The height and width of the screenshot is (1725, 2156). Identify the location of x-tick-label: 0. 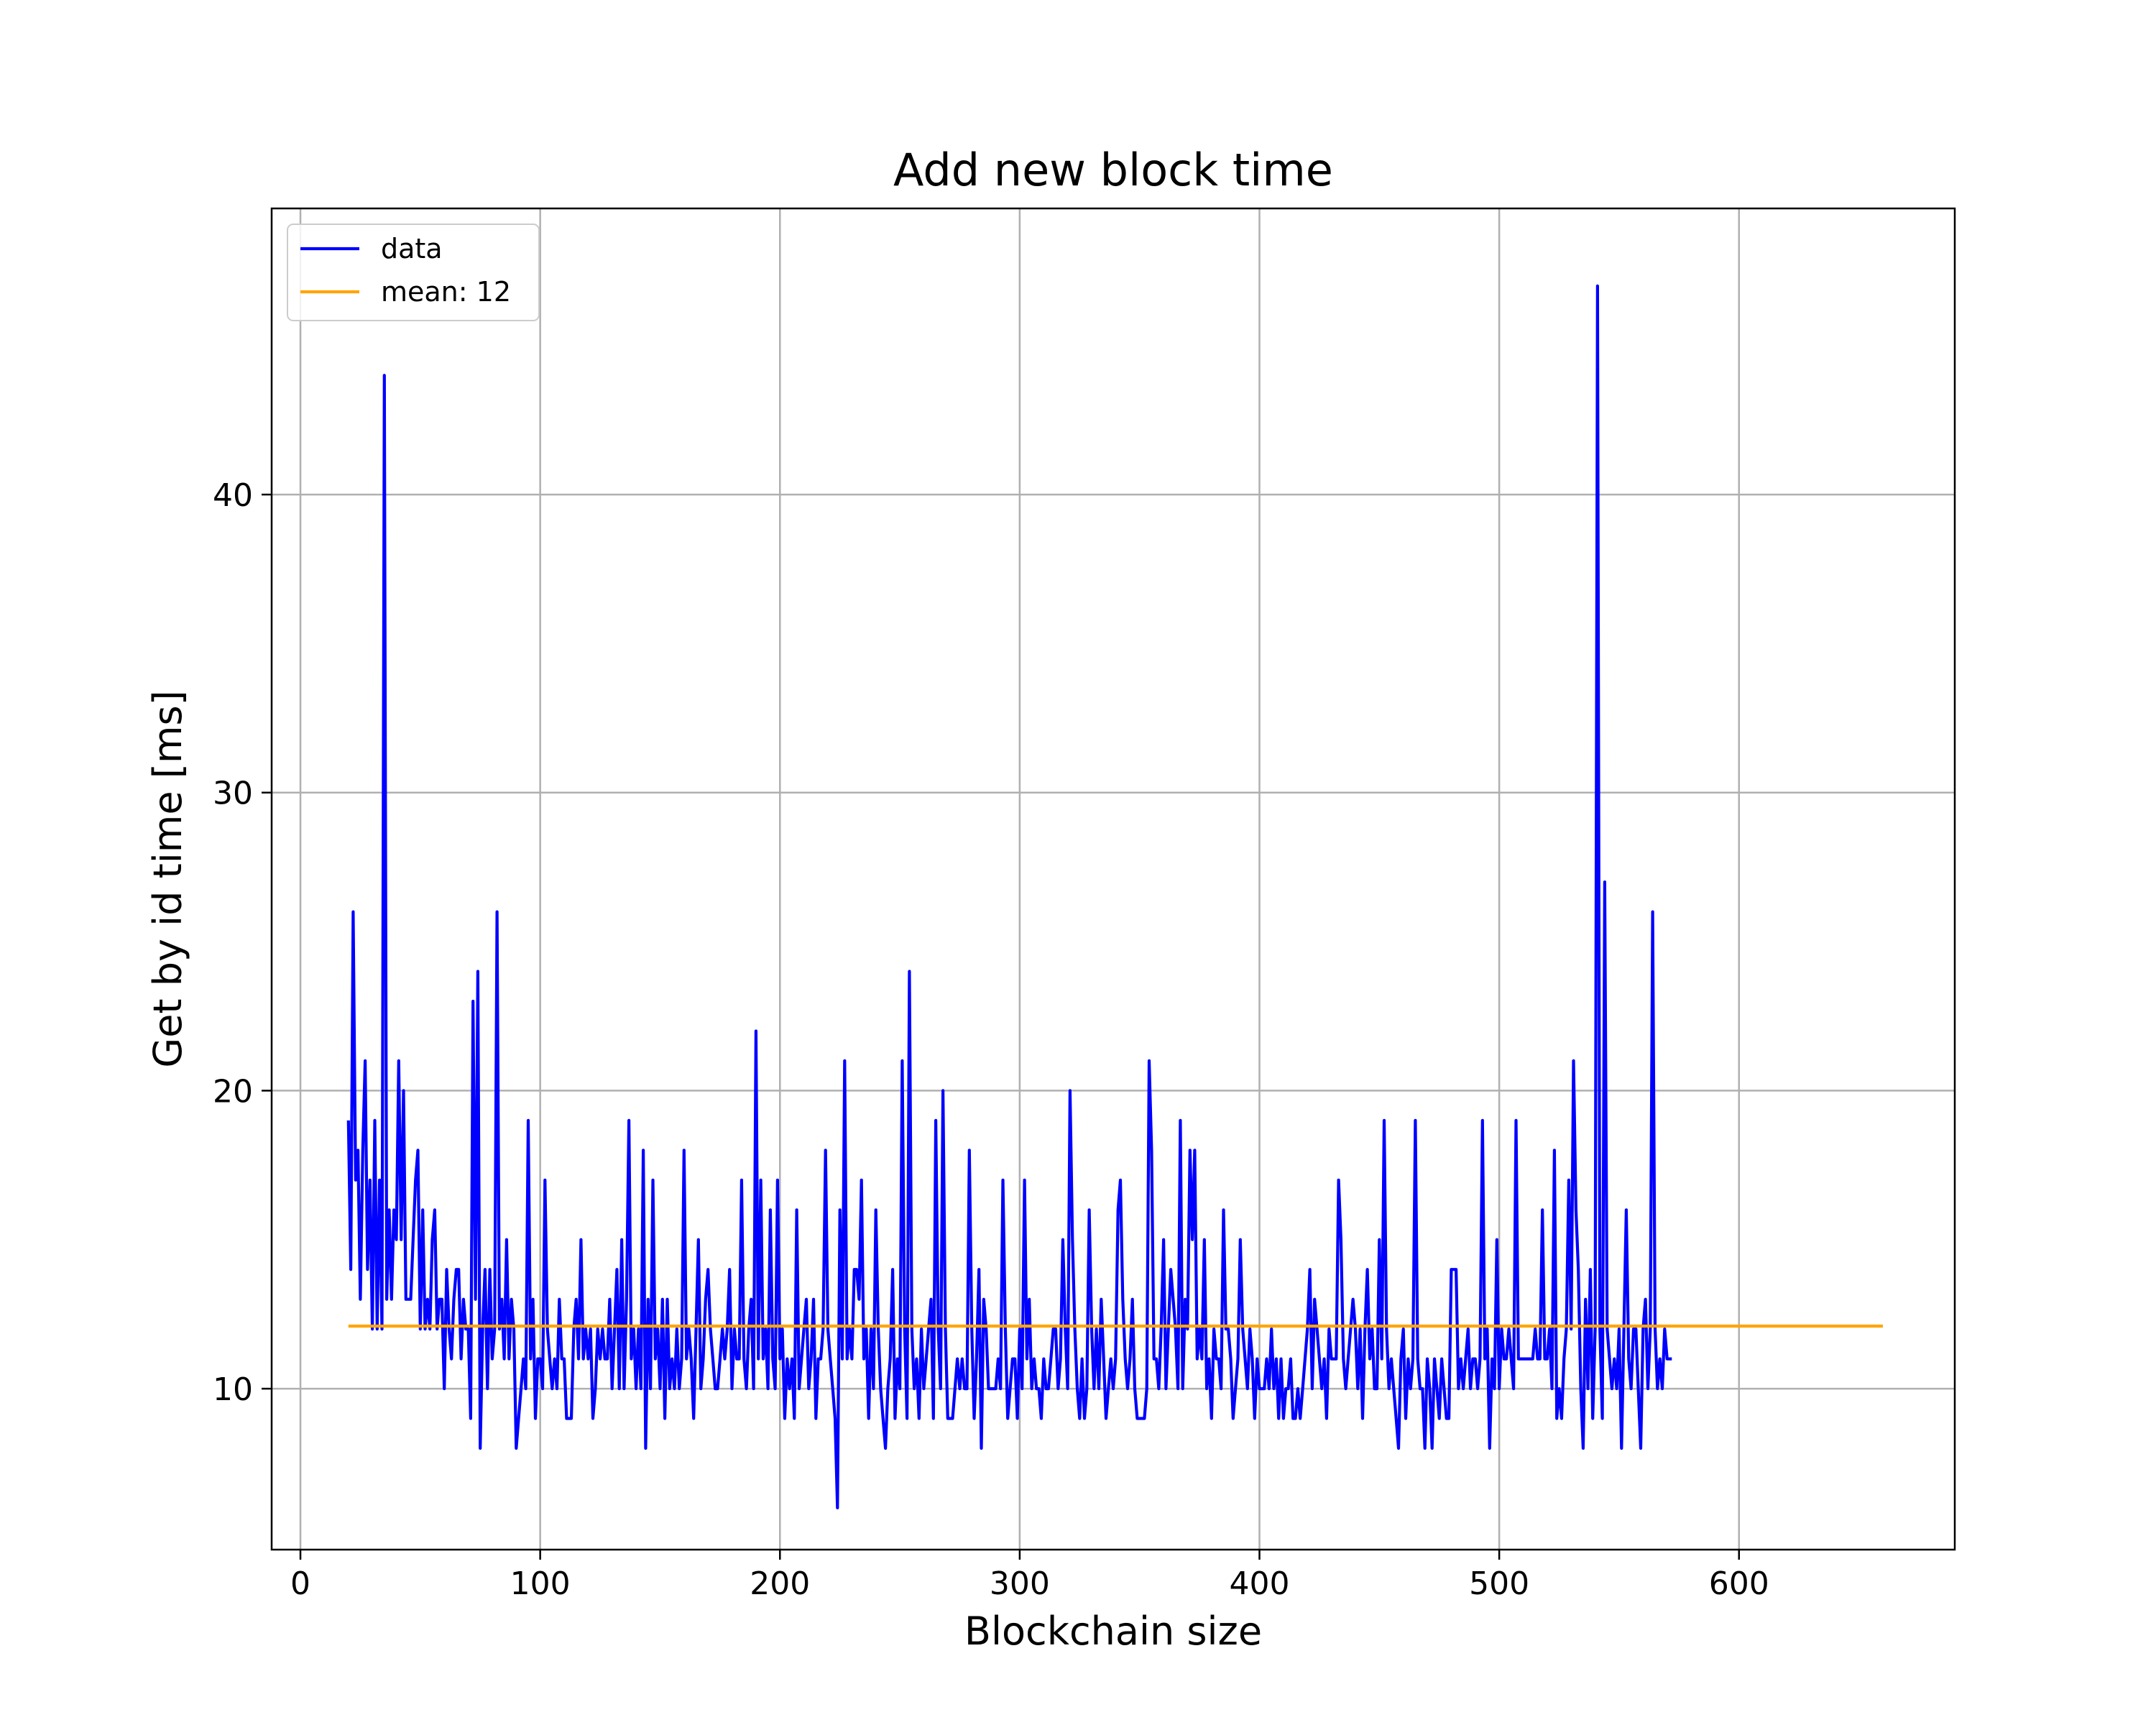
(300, 1583).